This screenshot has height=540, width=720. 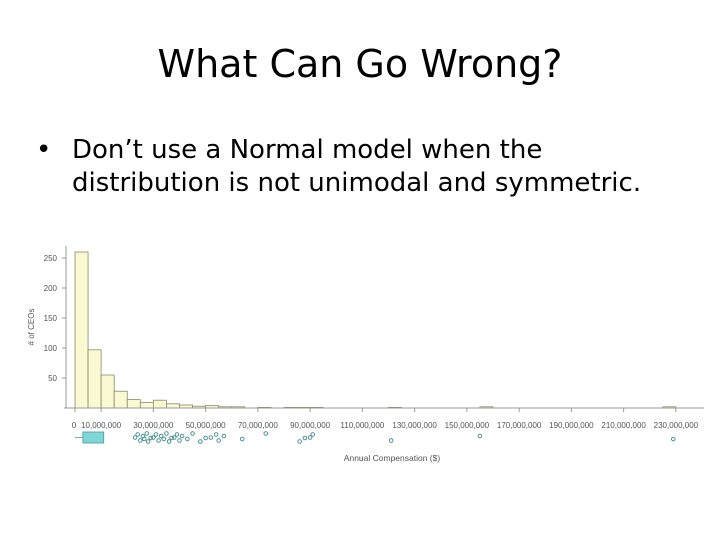 I want to click on y-tick-label: 150, so click(x=51, y=318).